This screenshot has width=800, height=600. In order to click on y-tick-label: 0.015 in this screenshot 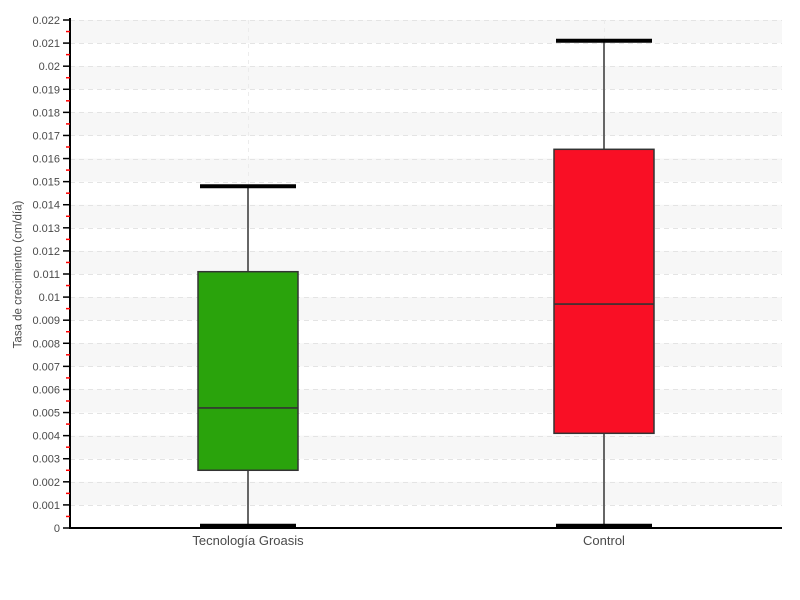, I will do `click(46, 183)`.